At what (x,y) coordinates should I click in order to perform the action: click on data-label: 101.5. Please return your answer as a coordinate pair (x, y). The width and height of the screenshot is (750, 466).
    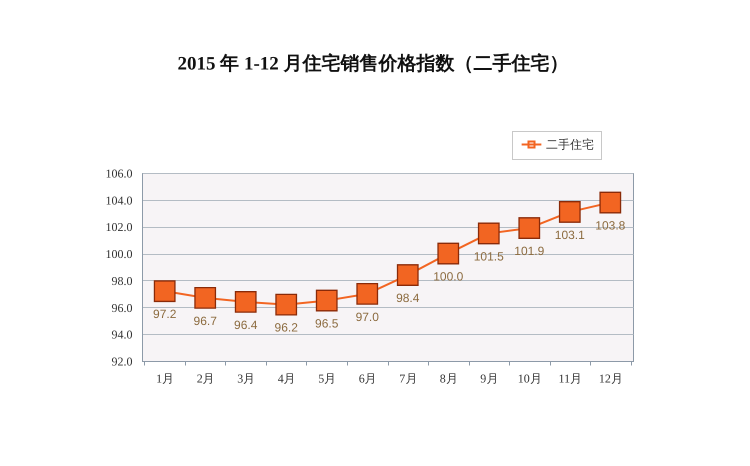
    Looking at the image, I should click on (489, 256).